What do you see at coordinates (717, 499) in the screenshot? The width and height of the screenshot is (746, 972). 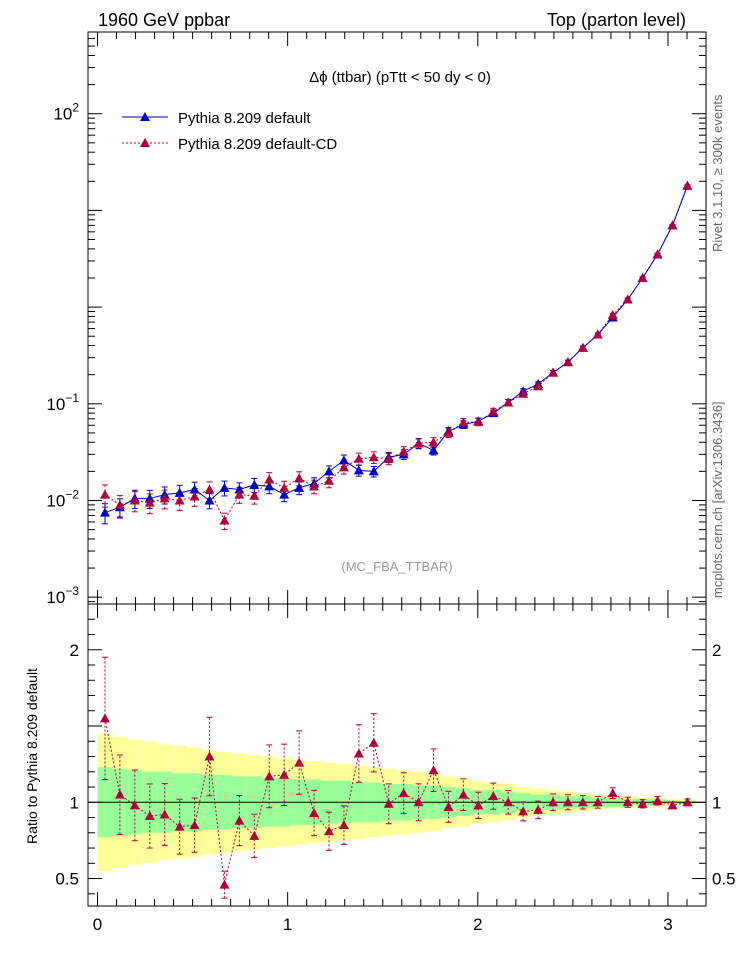 I see `mcplots-label: mcplots.cern.ch [arXiv:1306.3436]` at bounding box center [717, 499].